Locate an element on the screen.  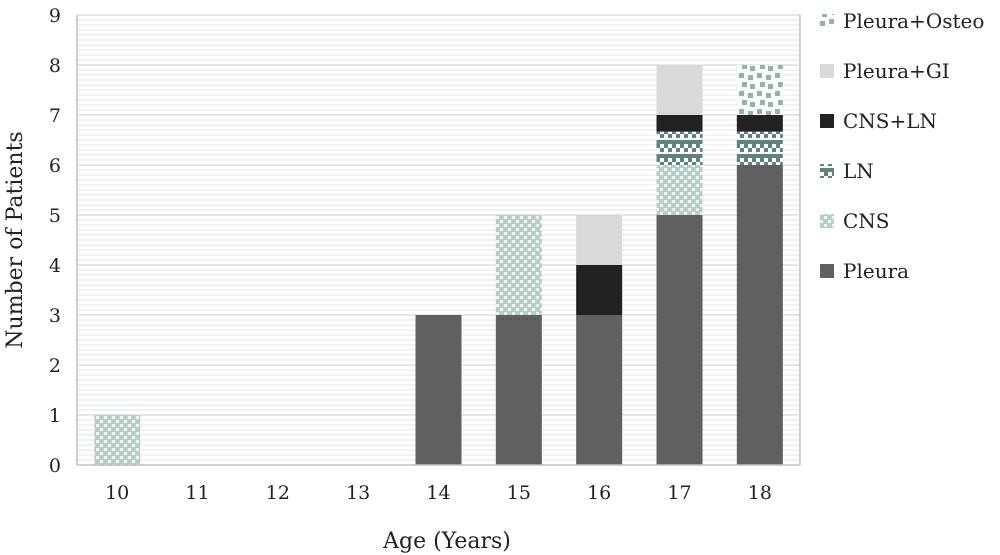
x-tick-labels: 10 11 12 13 14 15 16 17 18 is located at coordinates (438, 493).